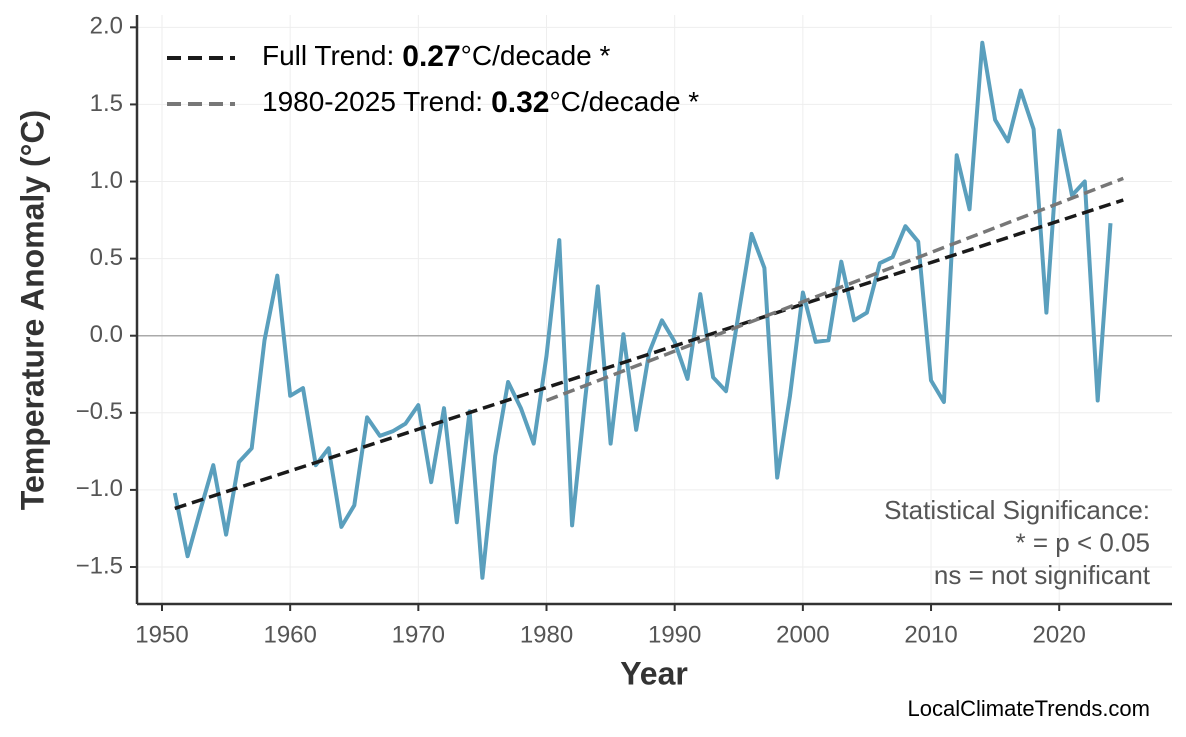  Describe the element at coordinates (1083, 542) in the screenshot. I see `annotation: * = p < 0.05` at that location.